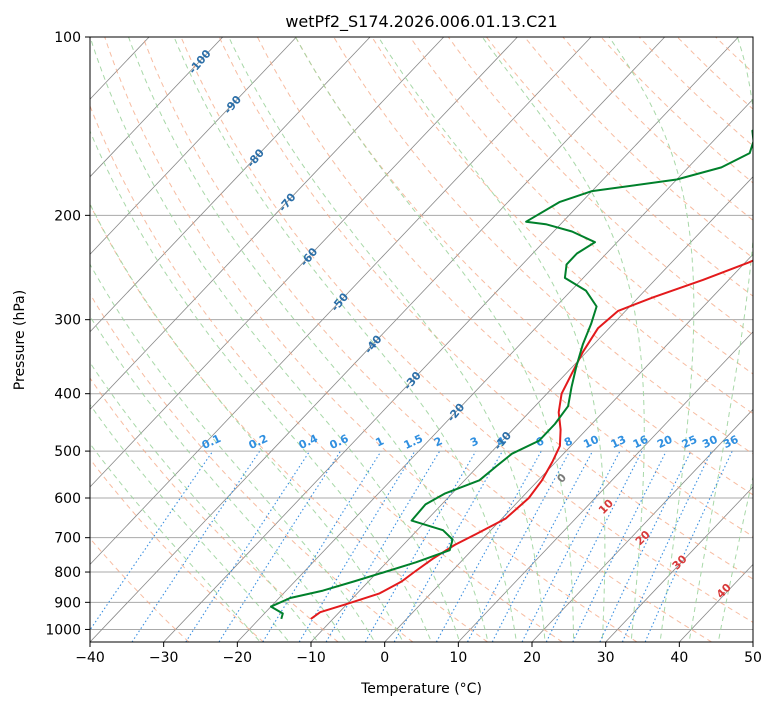 This screenshot has height=708, width=775. I want to click on x-tick-label: −40, so click(90, 658).